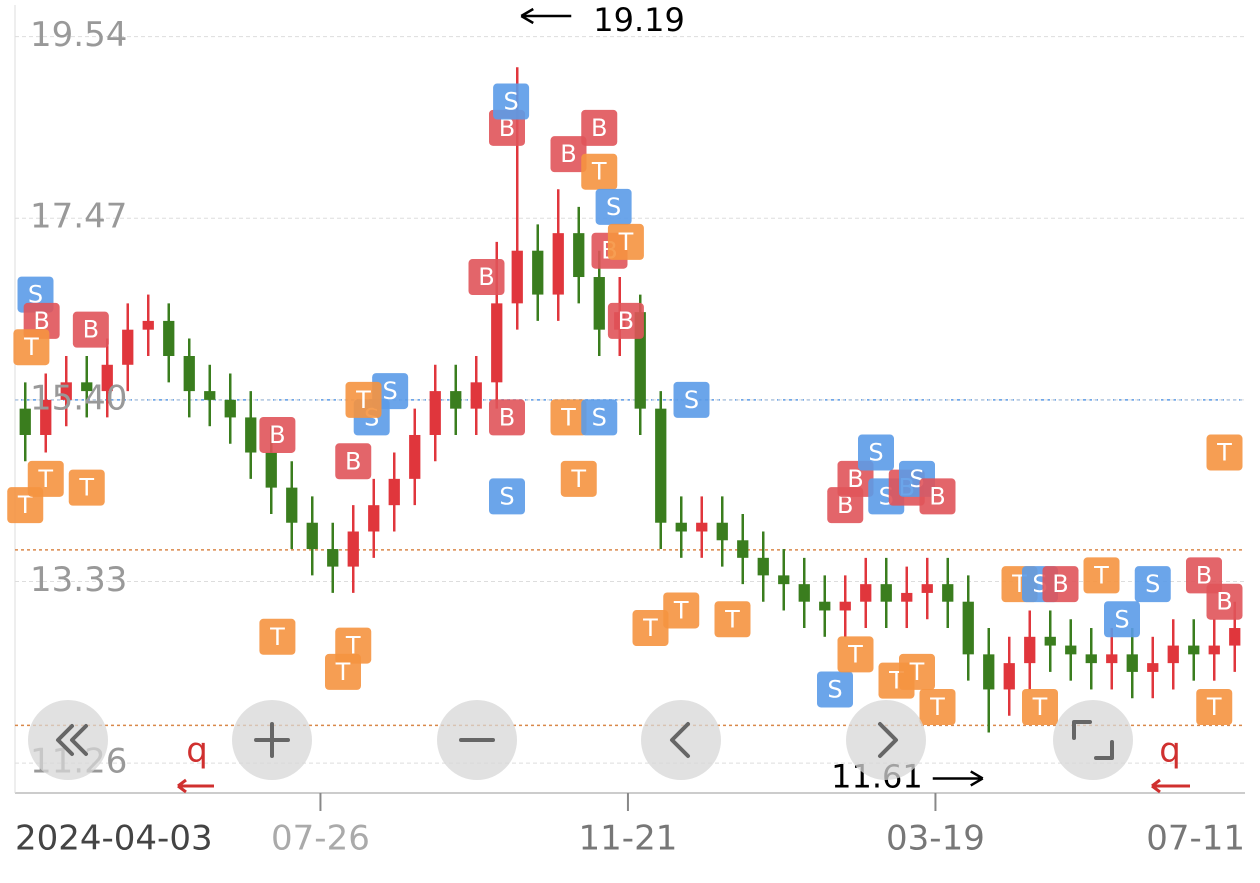 This screenshot has height=883, width=1260. I want to click on scroll-start-button, so click(68, 740).